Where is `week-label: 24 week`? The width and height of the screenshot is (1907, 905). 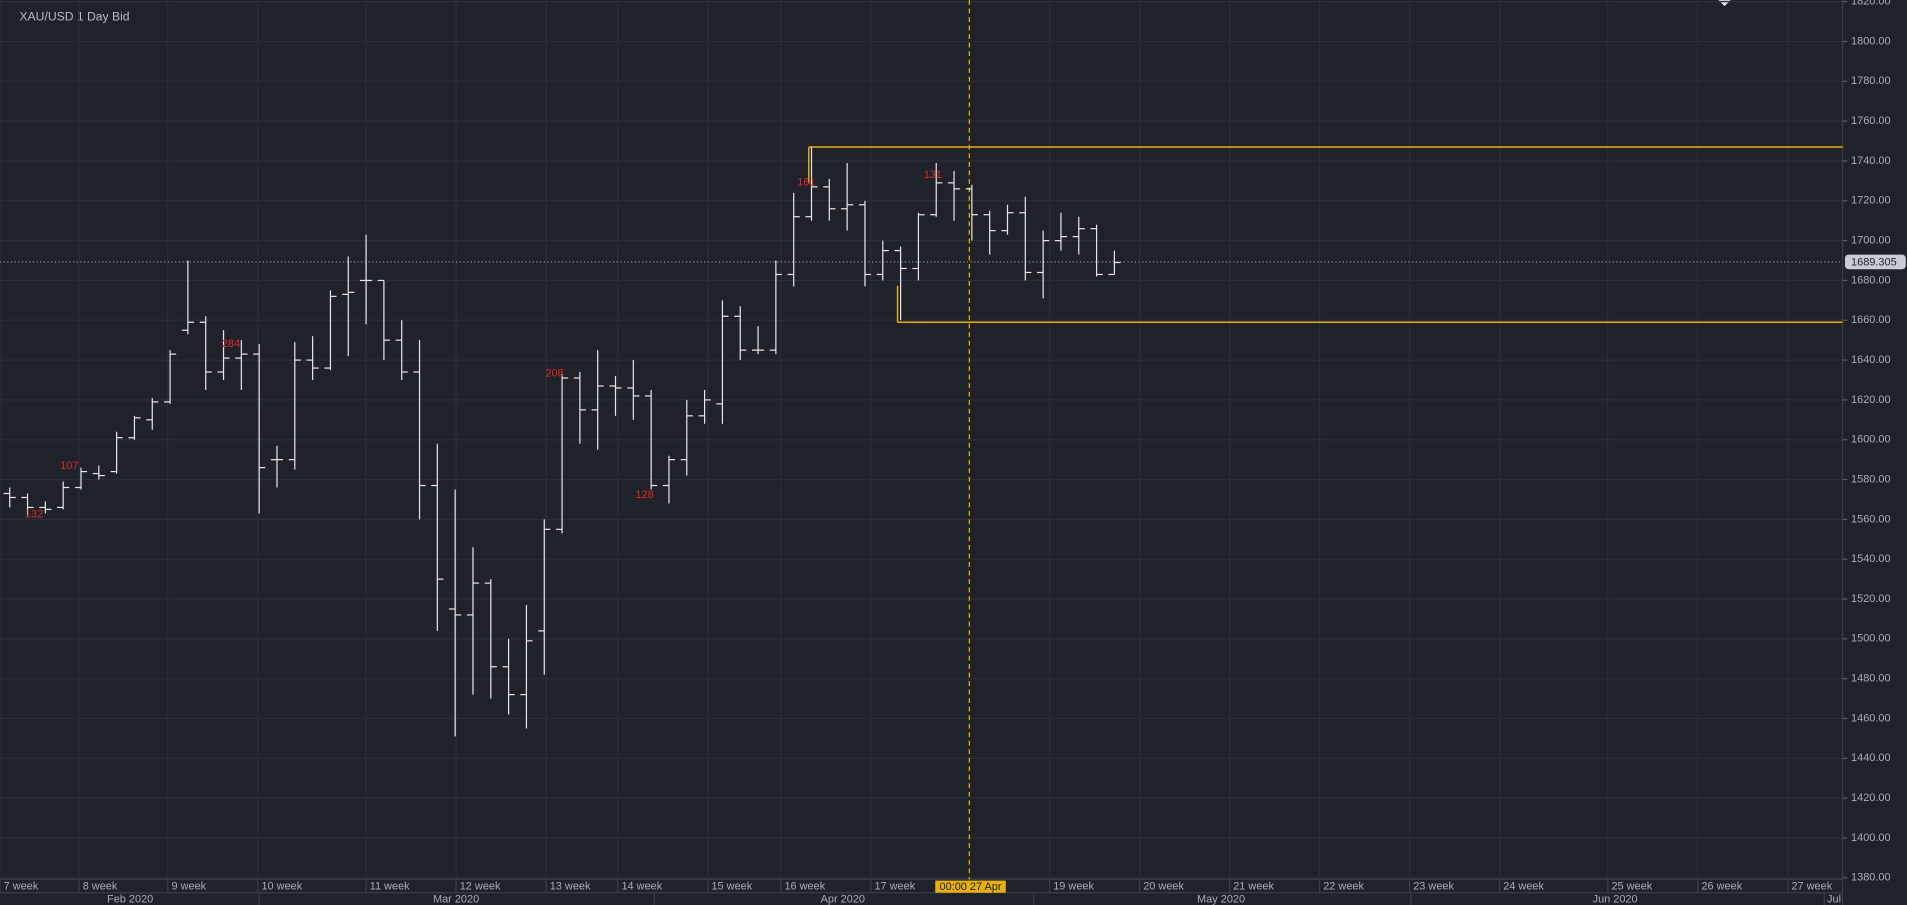
week-label: 24 week is located at coordinates (1523, 887).